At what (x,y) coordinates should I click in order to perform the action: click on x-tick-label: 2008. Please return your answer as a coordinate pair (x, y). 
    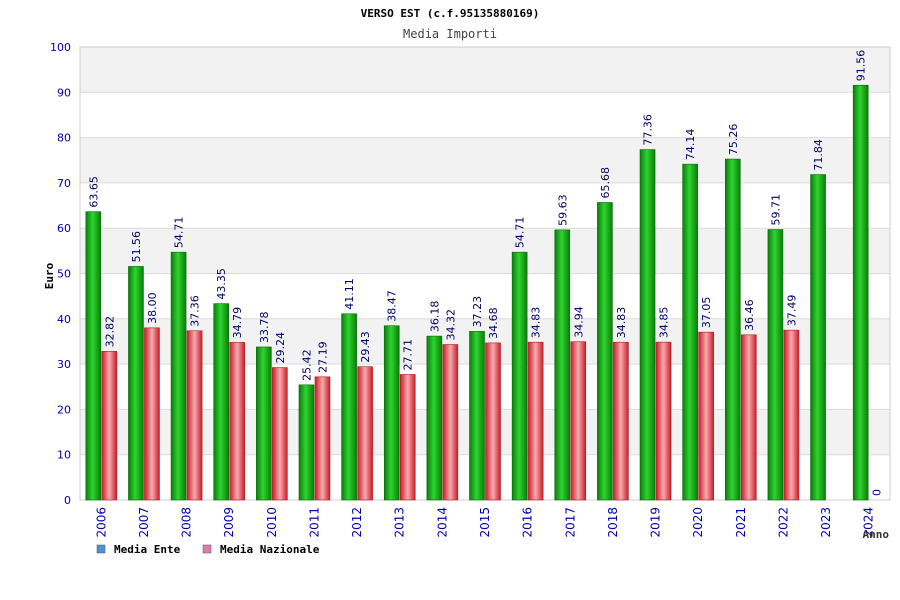
    Looking at the image, I should click on (187, 522).